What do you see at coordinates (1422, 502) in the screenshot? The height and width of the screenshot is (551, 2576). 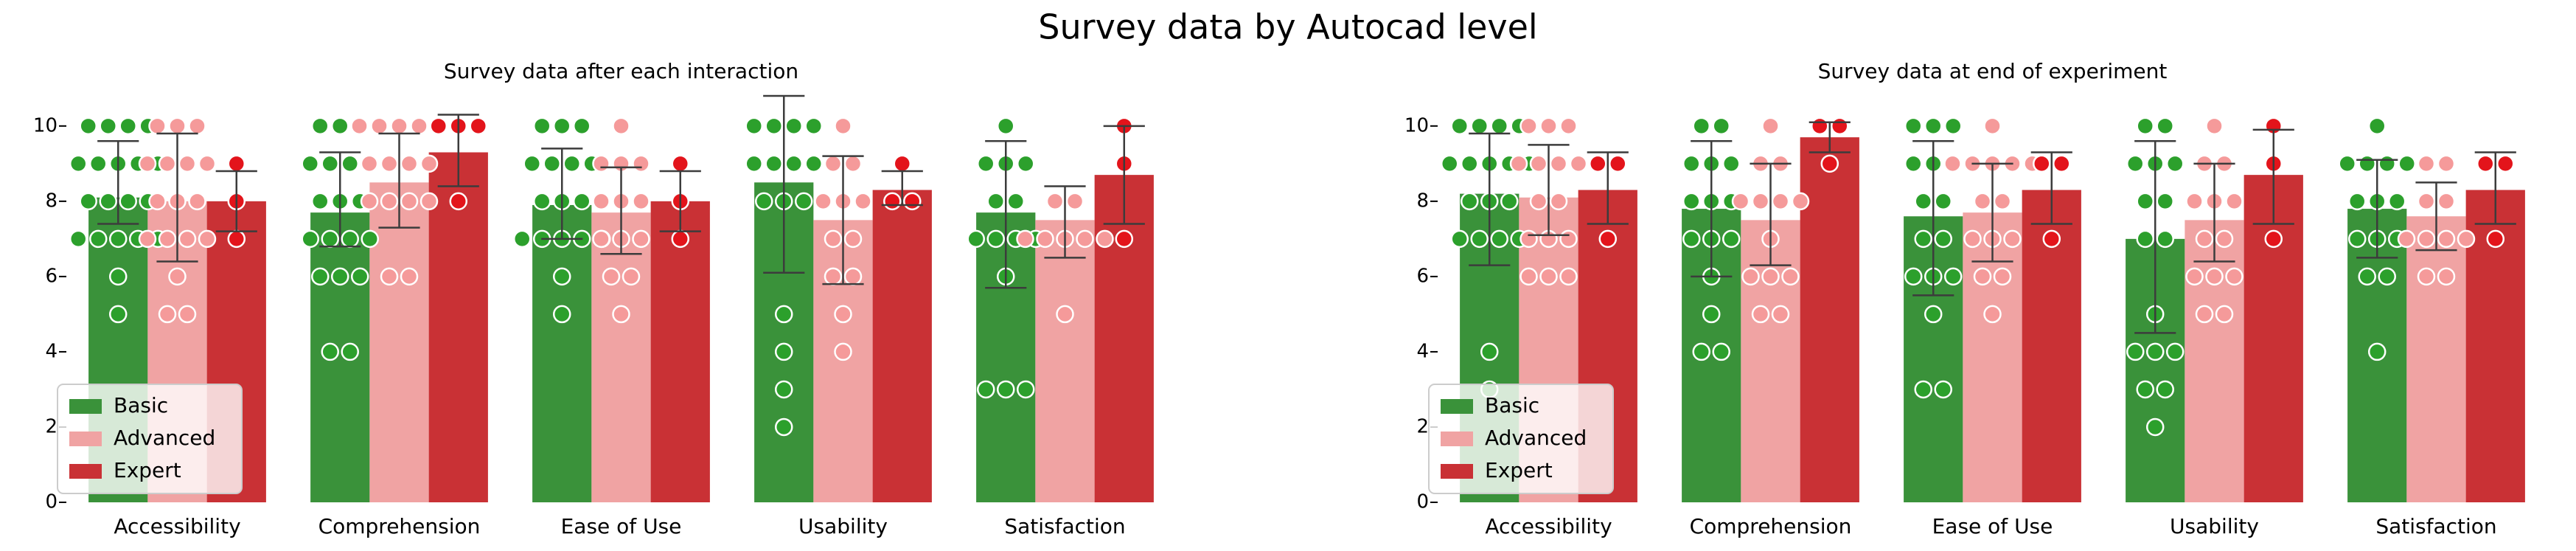 I see `y-tick-label: 0` at bounding box center [1422, 502].